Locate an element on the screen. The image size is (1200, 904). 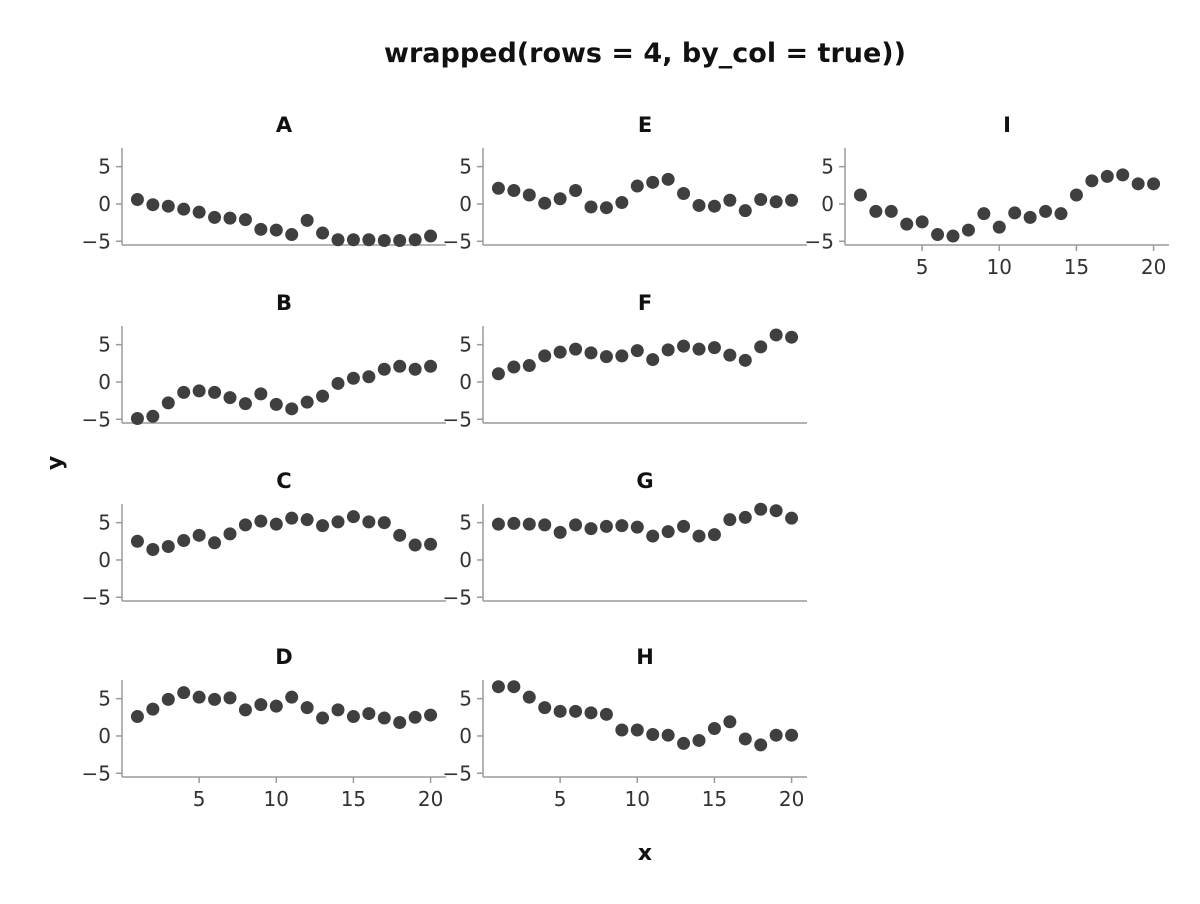
x-tick-label: 10 is located at coordinates (637, 799).